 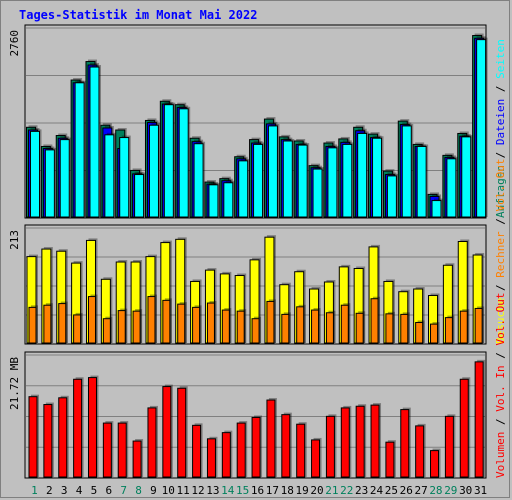 I want to click on legend-bottom: Volumen / Vol. In / Vol. Out, so click(x=500, y=385).